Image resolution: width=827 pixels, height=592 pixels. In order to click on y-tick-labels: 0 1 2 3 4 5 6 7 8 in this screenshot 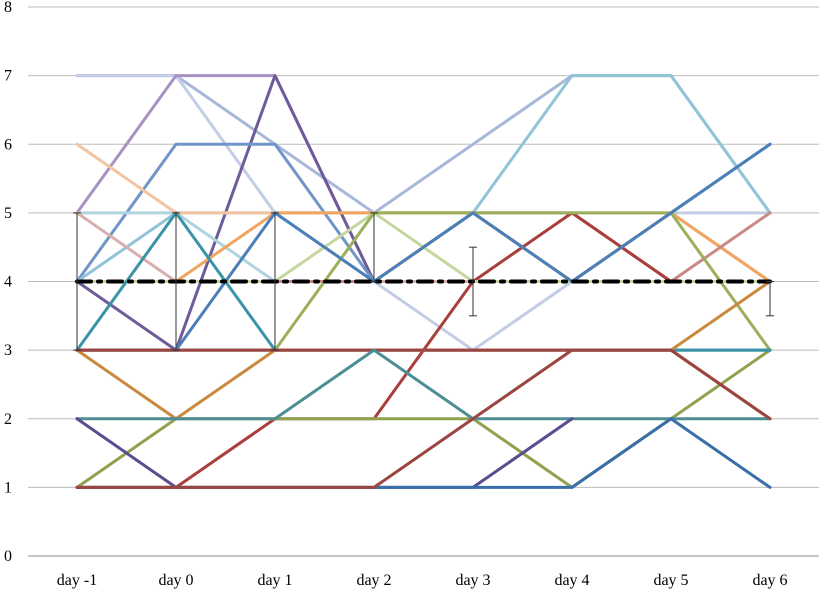, I will do `click(8, 282)`.